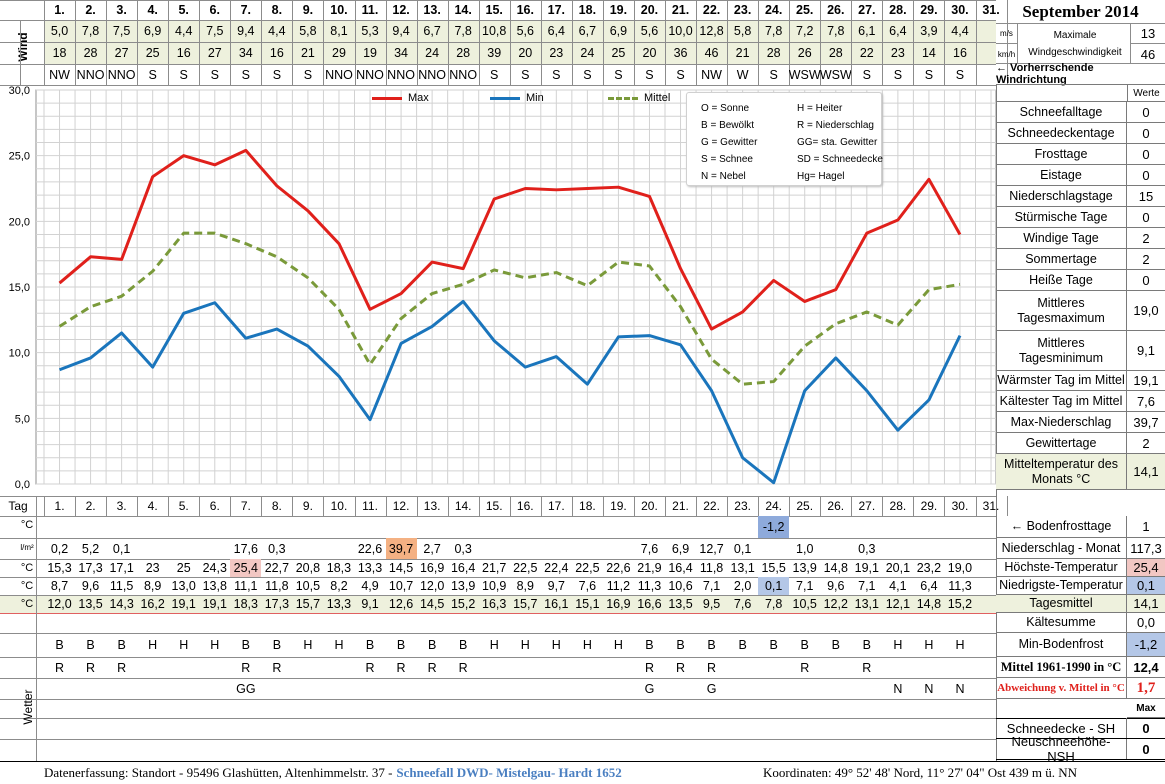 The height and width of the screenshot is (784, 1165). Describe the element at coordinates (866, 53) in the screenshot. I see `wind-kmh-day-27: 22` at that location.